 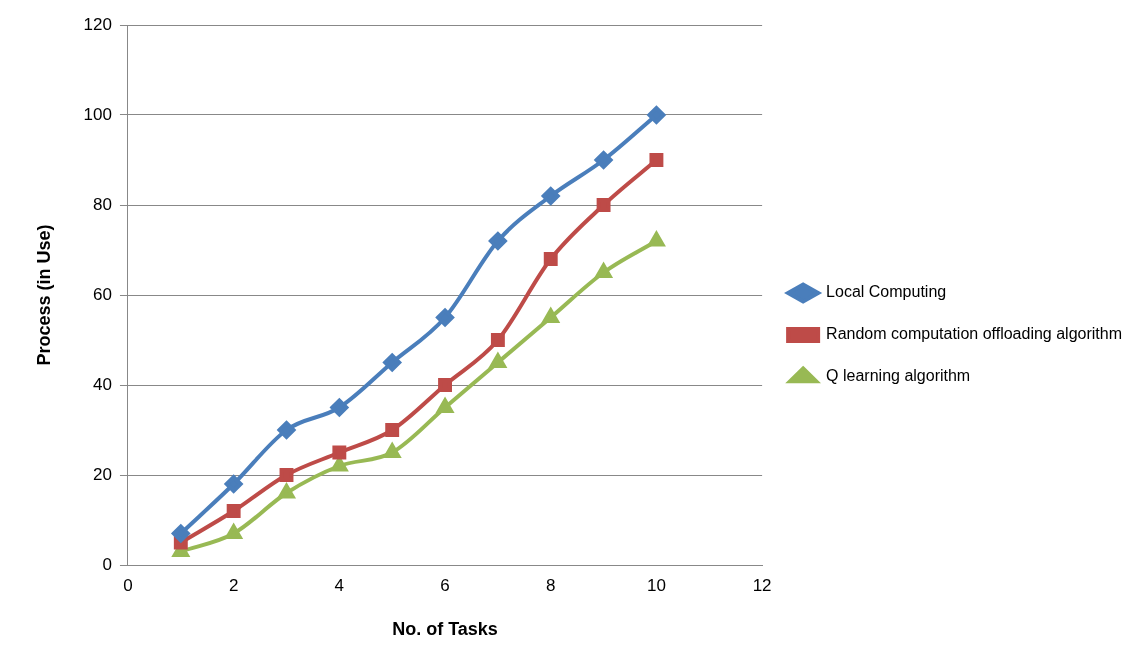 What do you see at coordinates (762, 585) in the screenshot?
I see `x-tick-label: 12` at bounding box center [762, 585].